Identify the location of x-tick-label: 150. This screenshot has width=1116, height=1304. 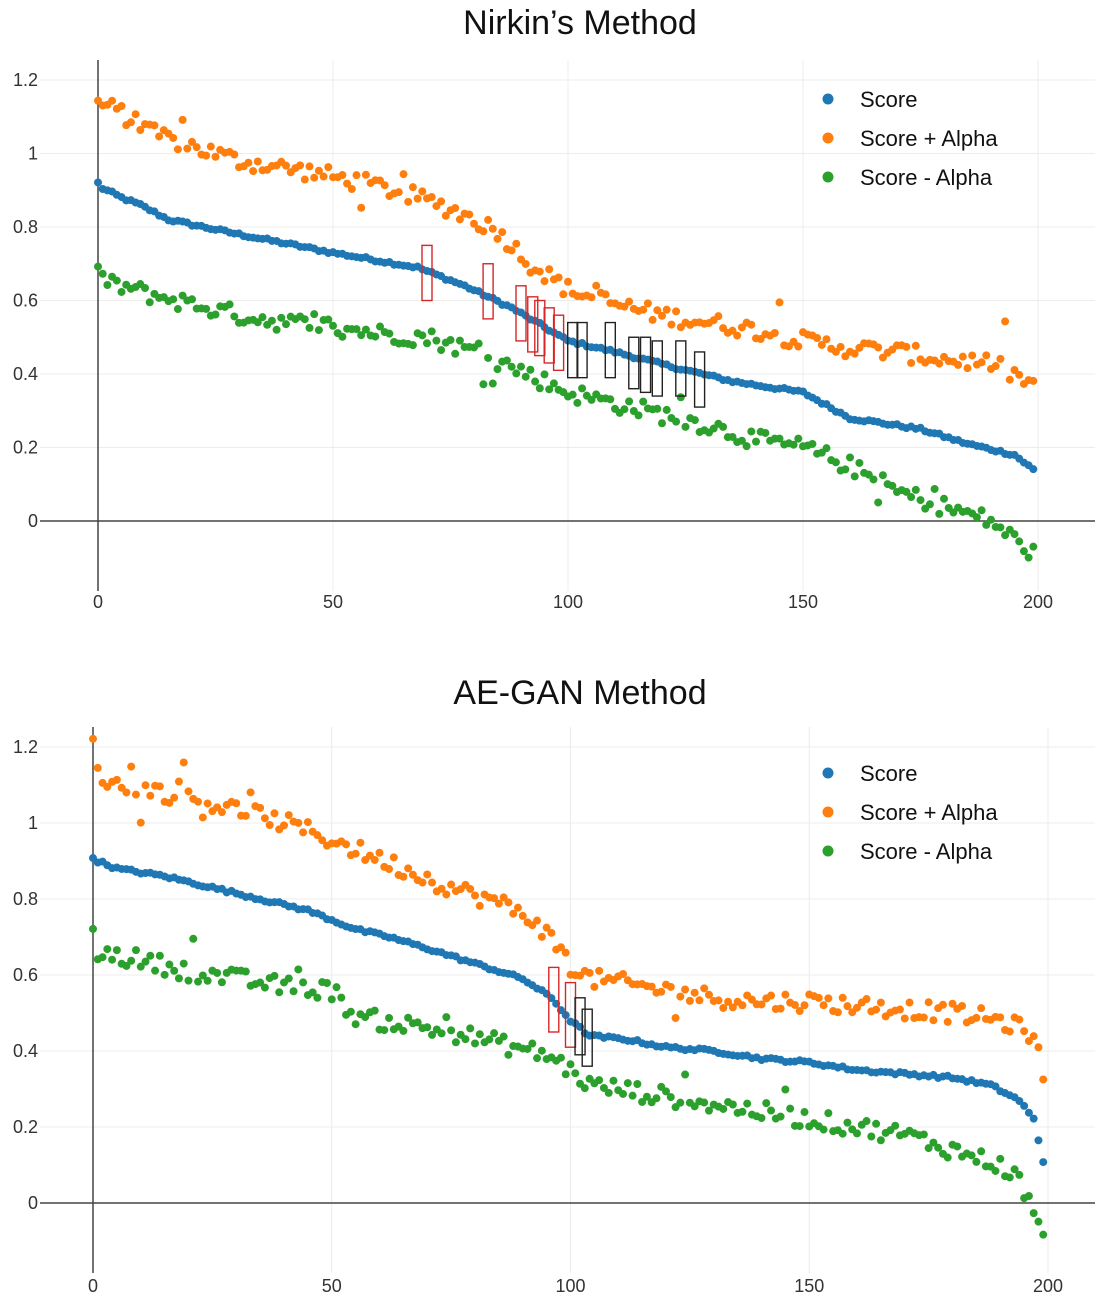
(803, 602).